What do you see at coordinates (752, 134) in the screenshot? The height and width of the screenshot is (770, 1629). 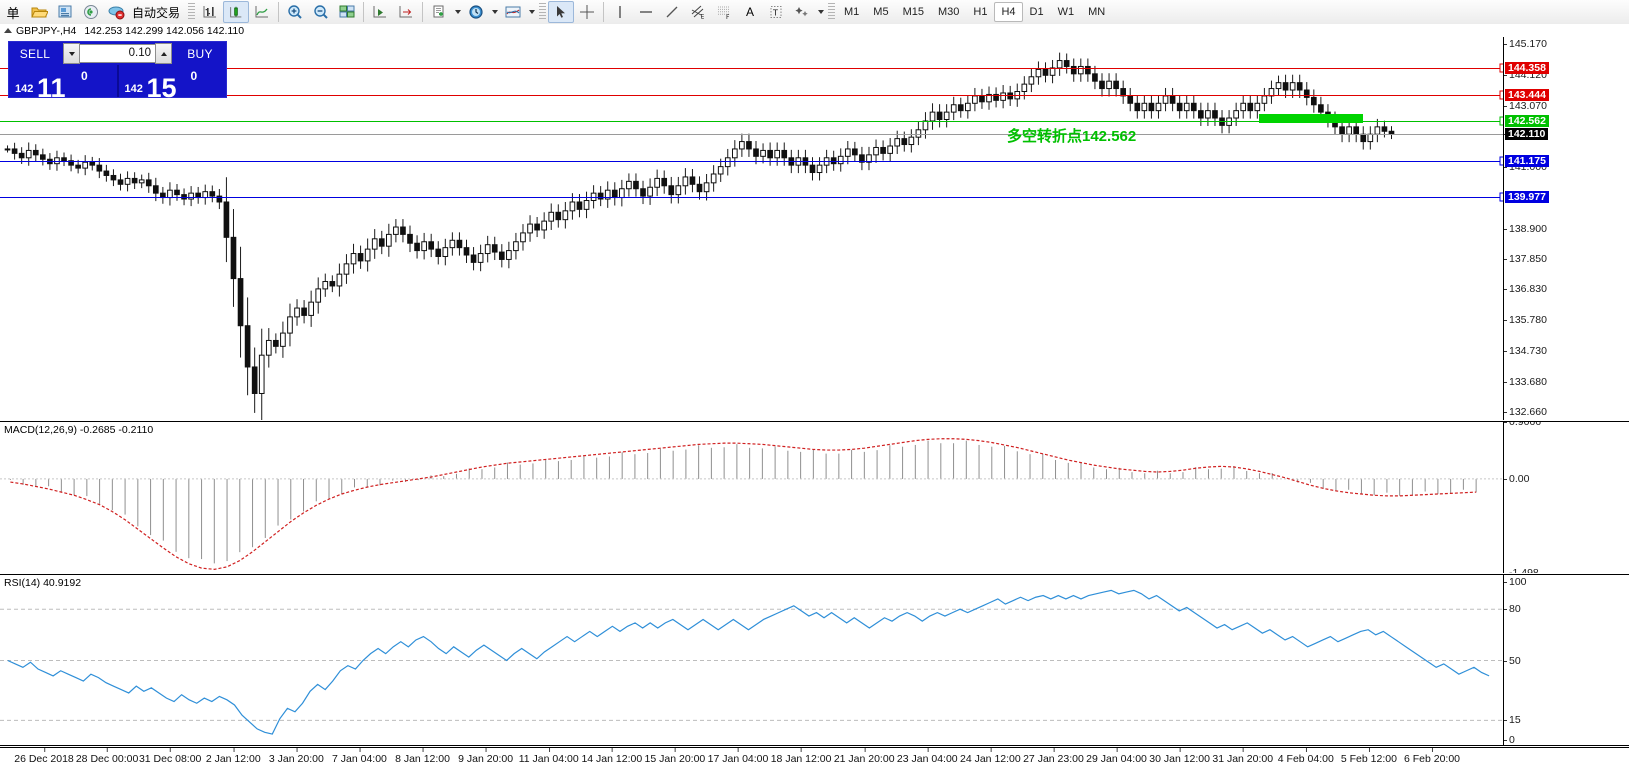 I see `level-line-current` at bounding box center [752, 134].